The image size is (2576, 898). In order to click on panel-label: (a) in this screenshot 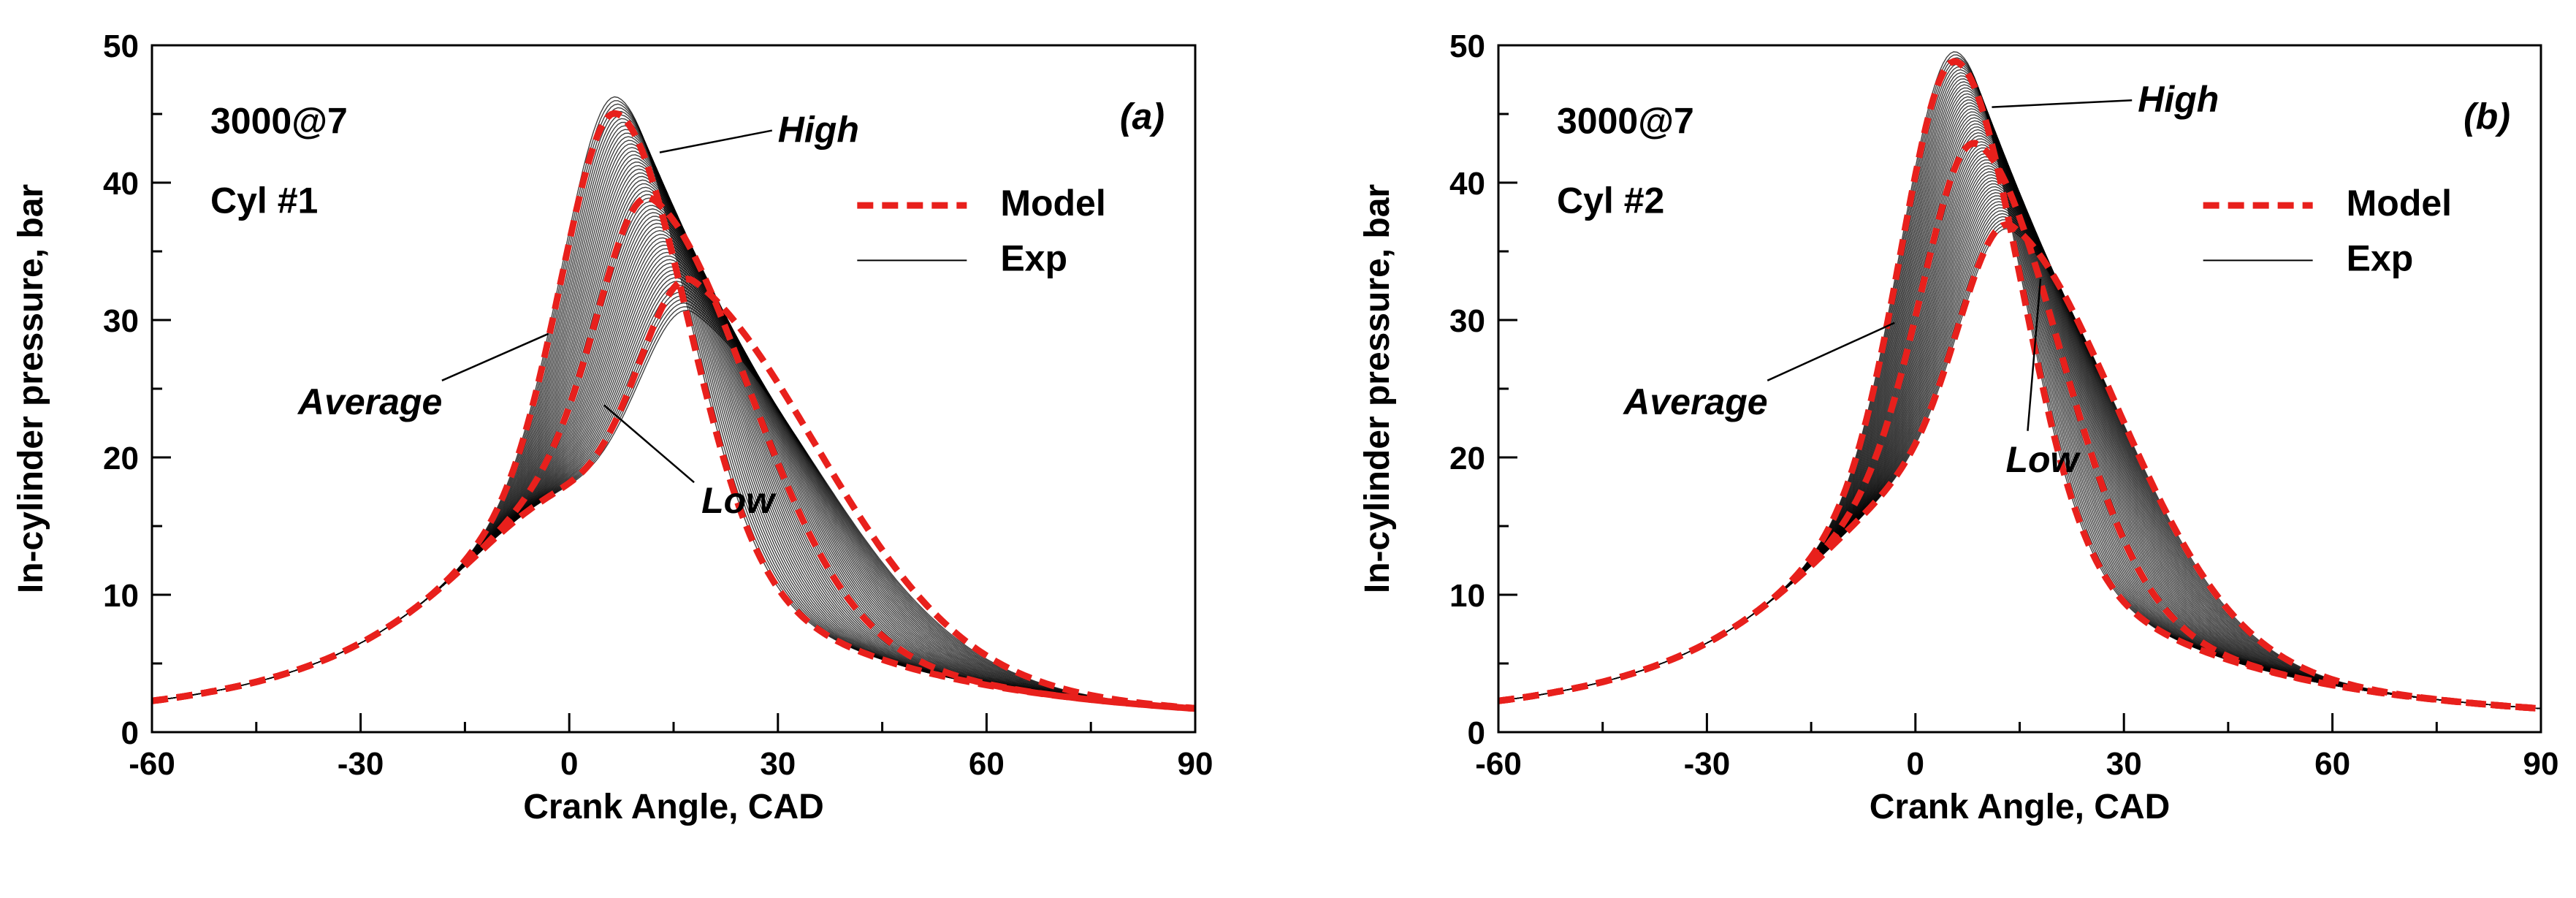, I will do `click(1142, 116)`.